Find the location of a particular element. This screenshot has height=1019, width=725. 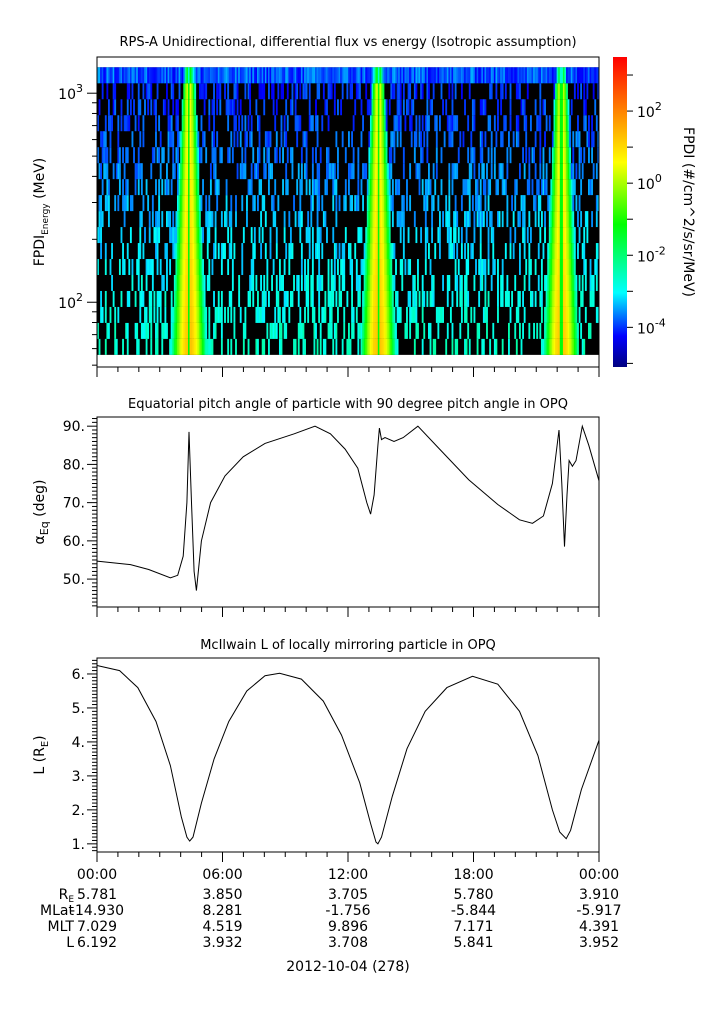

l-shell-y-tick-label: 2. is located at coordinates (78, 811).